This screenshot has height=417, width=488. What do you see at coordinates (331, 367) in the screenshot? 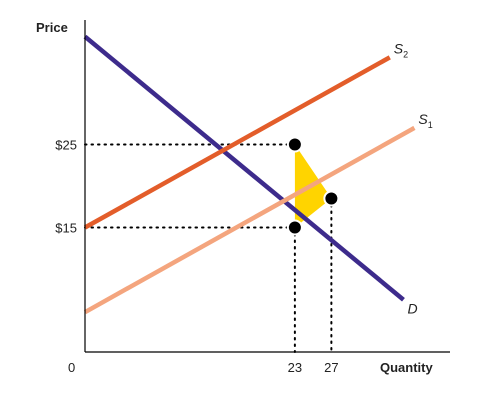
I see `x-tick-label: 27` at bounding box center [331, 367].